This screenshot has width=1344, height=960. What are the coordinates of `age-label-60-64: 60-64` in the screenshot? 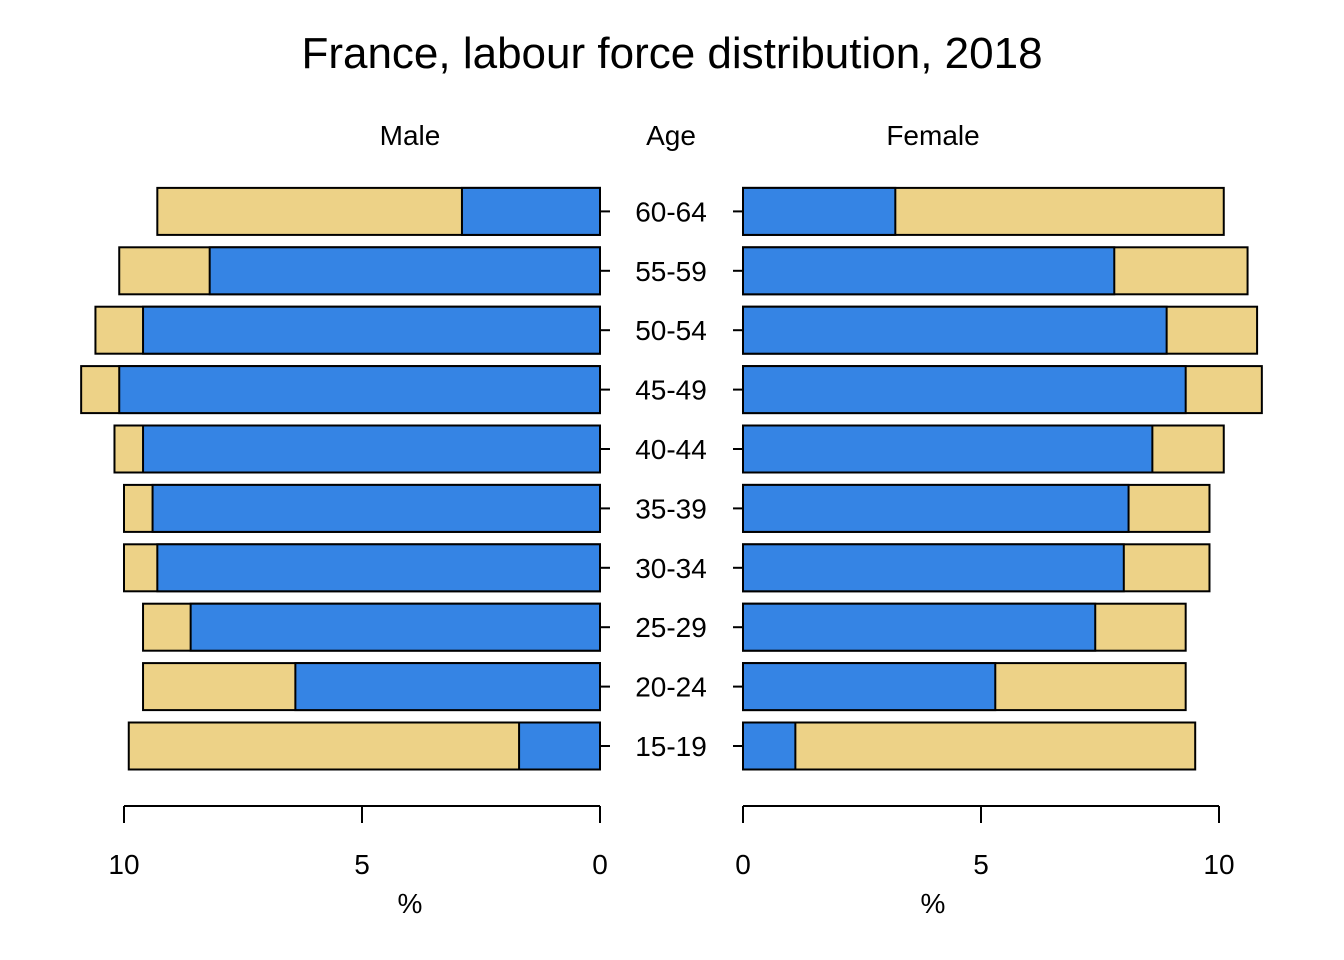 It's located at (671, 211).